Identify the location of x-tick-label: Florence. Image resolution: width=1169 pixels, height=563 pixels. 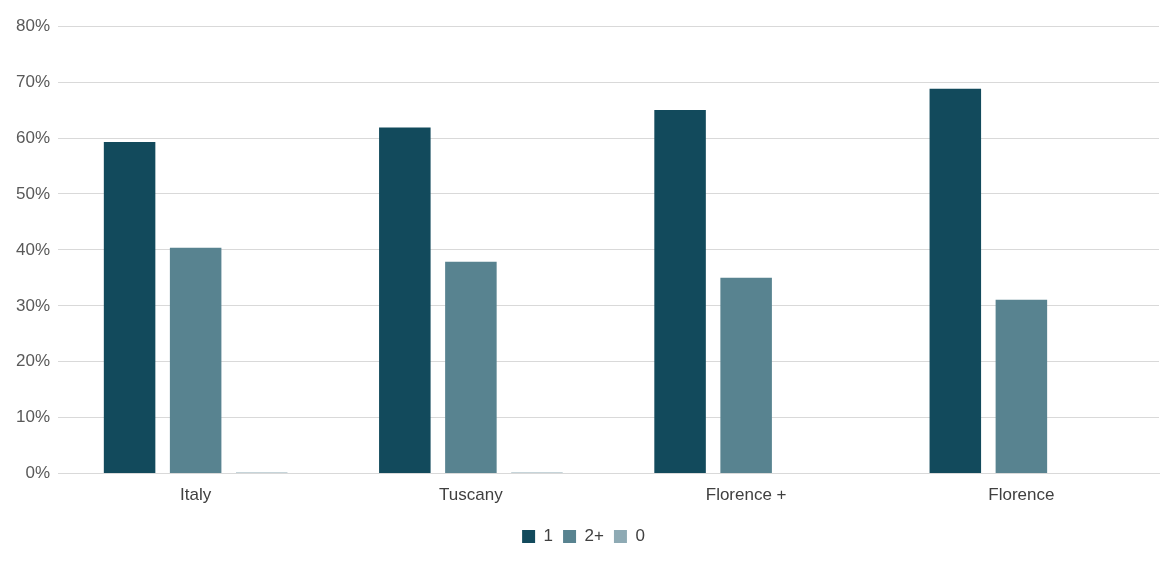
(1021, 495).